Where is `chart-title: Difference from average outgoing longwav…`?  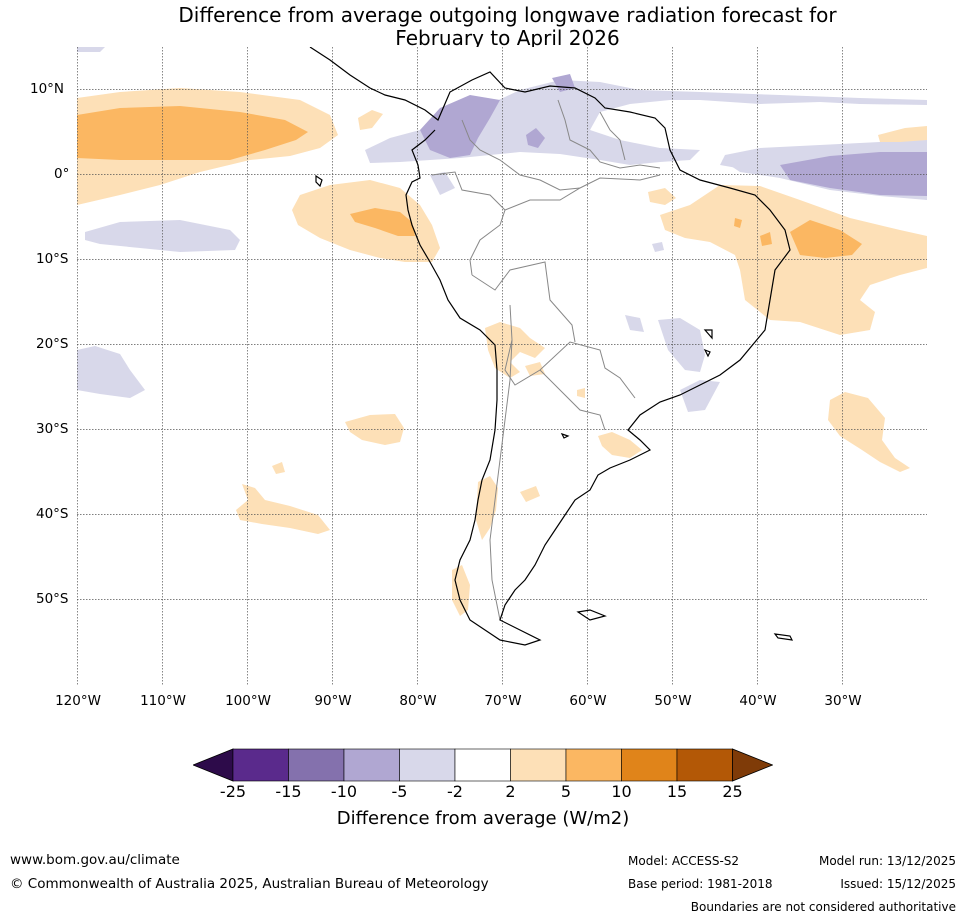 chart-title: Difference from average outgoing longwav… is located at coordinates (482, 27).